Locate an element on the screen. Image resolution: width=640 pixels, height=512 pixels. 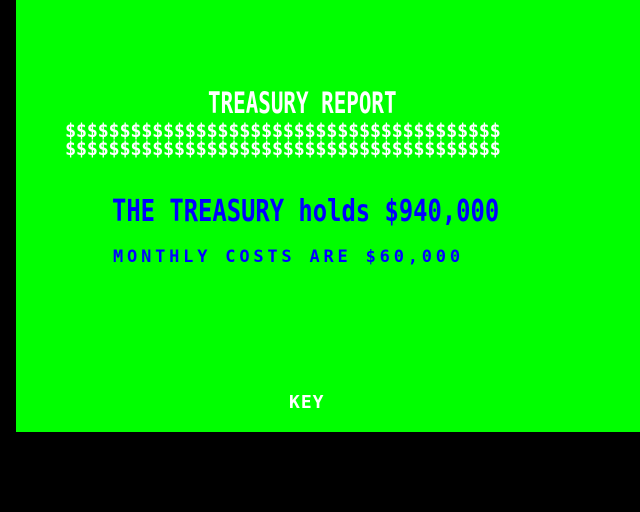
report-title: TREASURY REPORT is located at coordinates (302, 103).